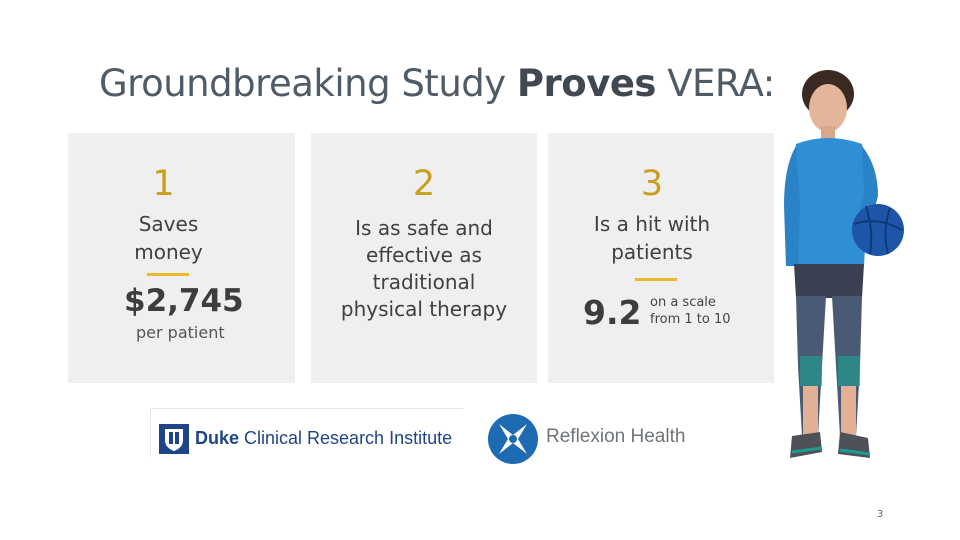 The height and width of the screenshot is (540, 960). What do you see at coordinates (652, 184) in the screenshot?
I see `card-number: 3` at bounding box center [652, 184].